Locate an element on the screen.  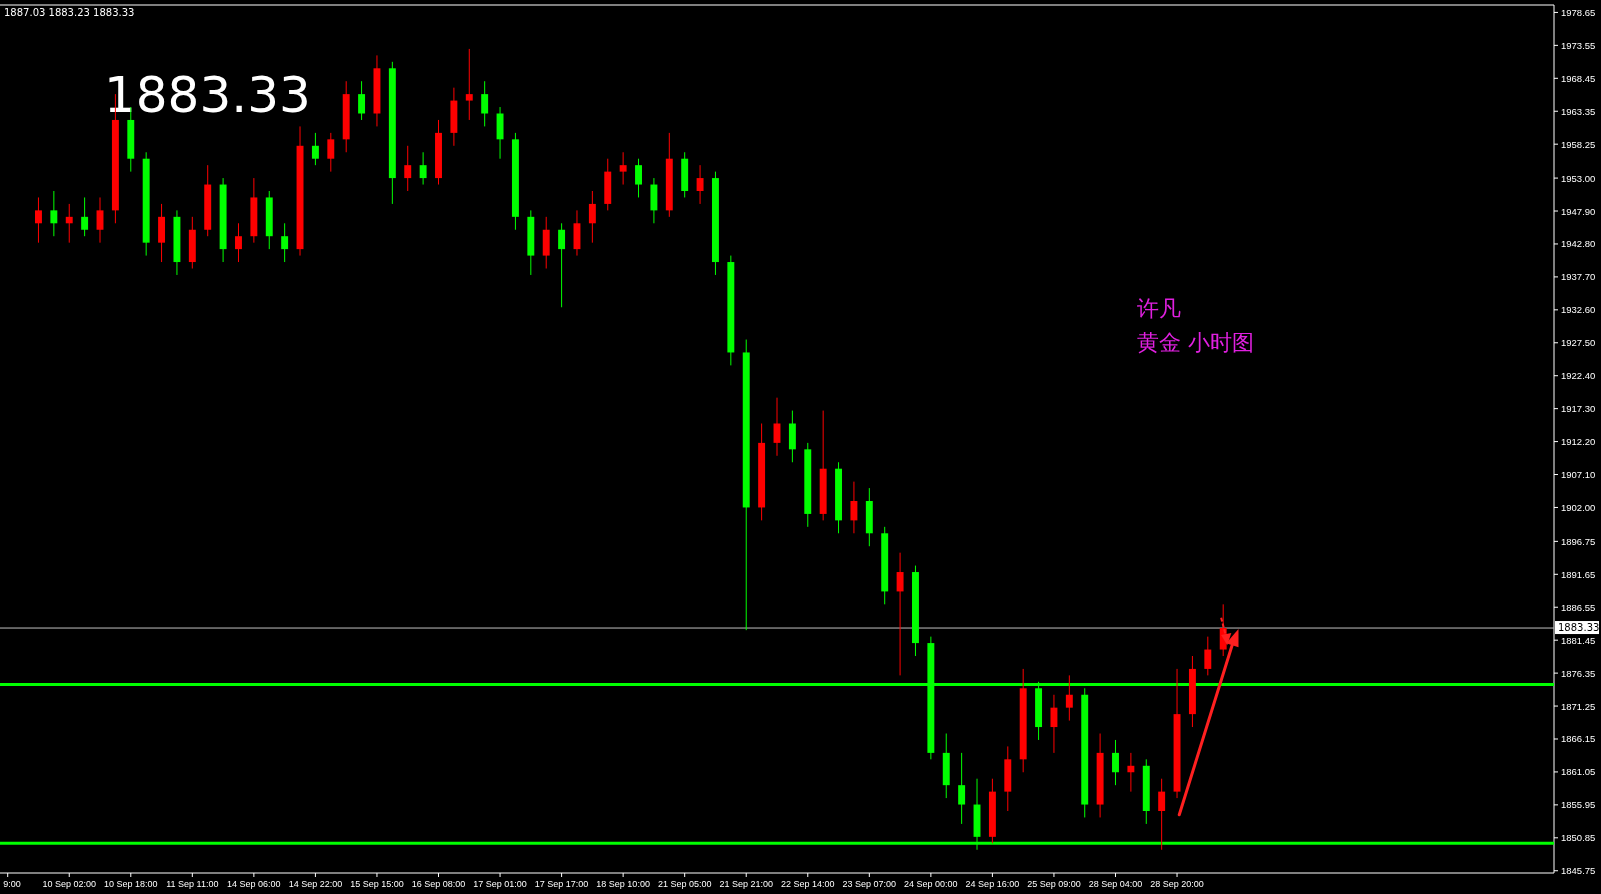
y-tick-label: 1937.70 is located at coordinates (1578, 277).